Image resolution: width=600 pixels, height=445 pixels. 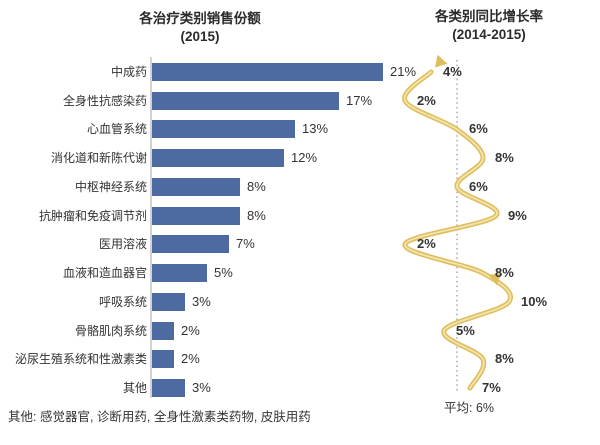 What do you see at coordinates (315, 129) in the screenshot?
I see `bar-value-label: 13%` at bounding box center [315, 129].